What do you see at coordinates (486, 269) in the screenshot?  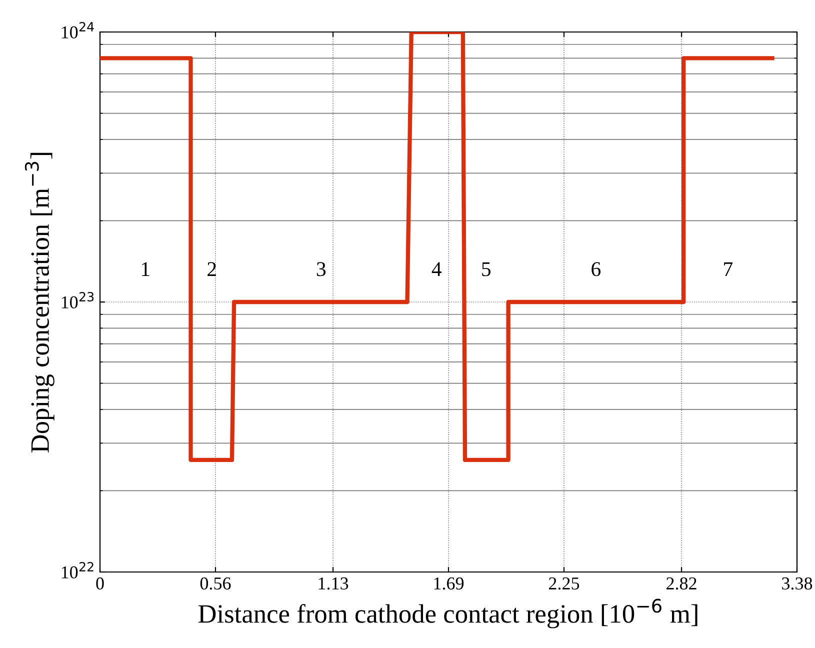 I see `annotation: 5` at bounding box center [486, 269].